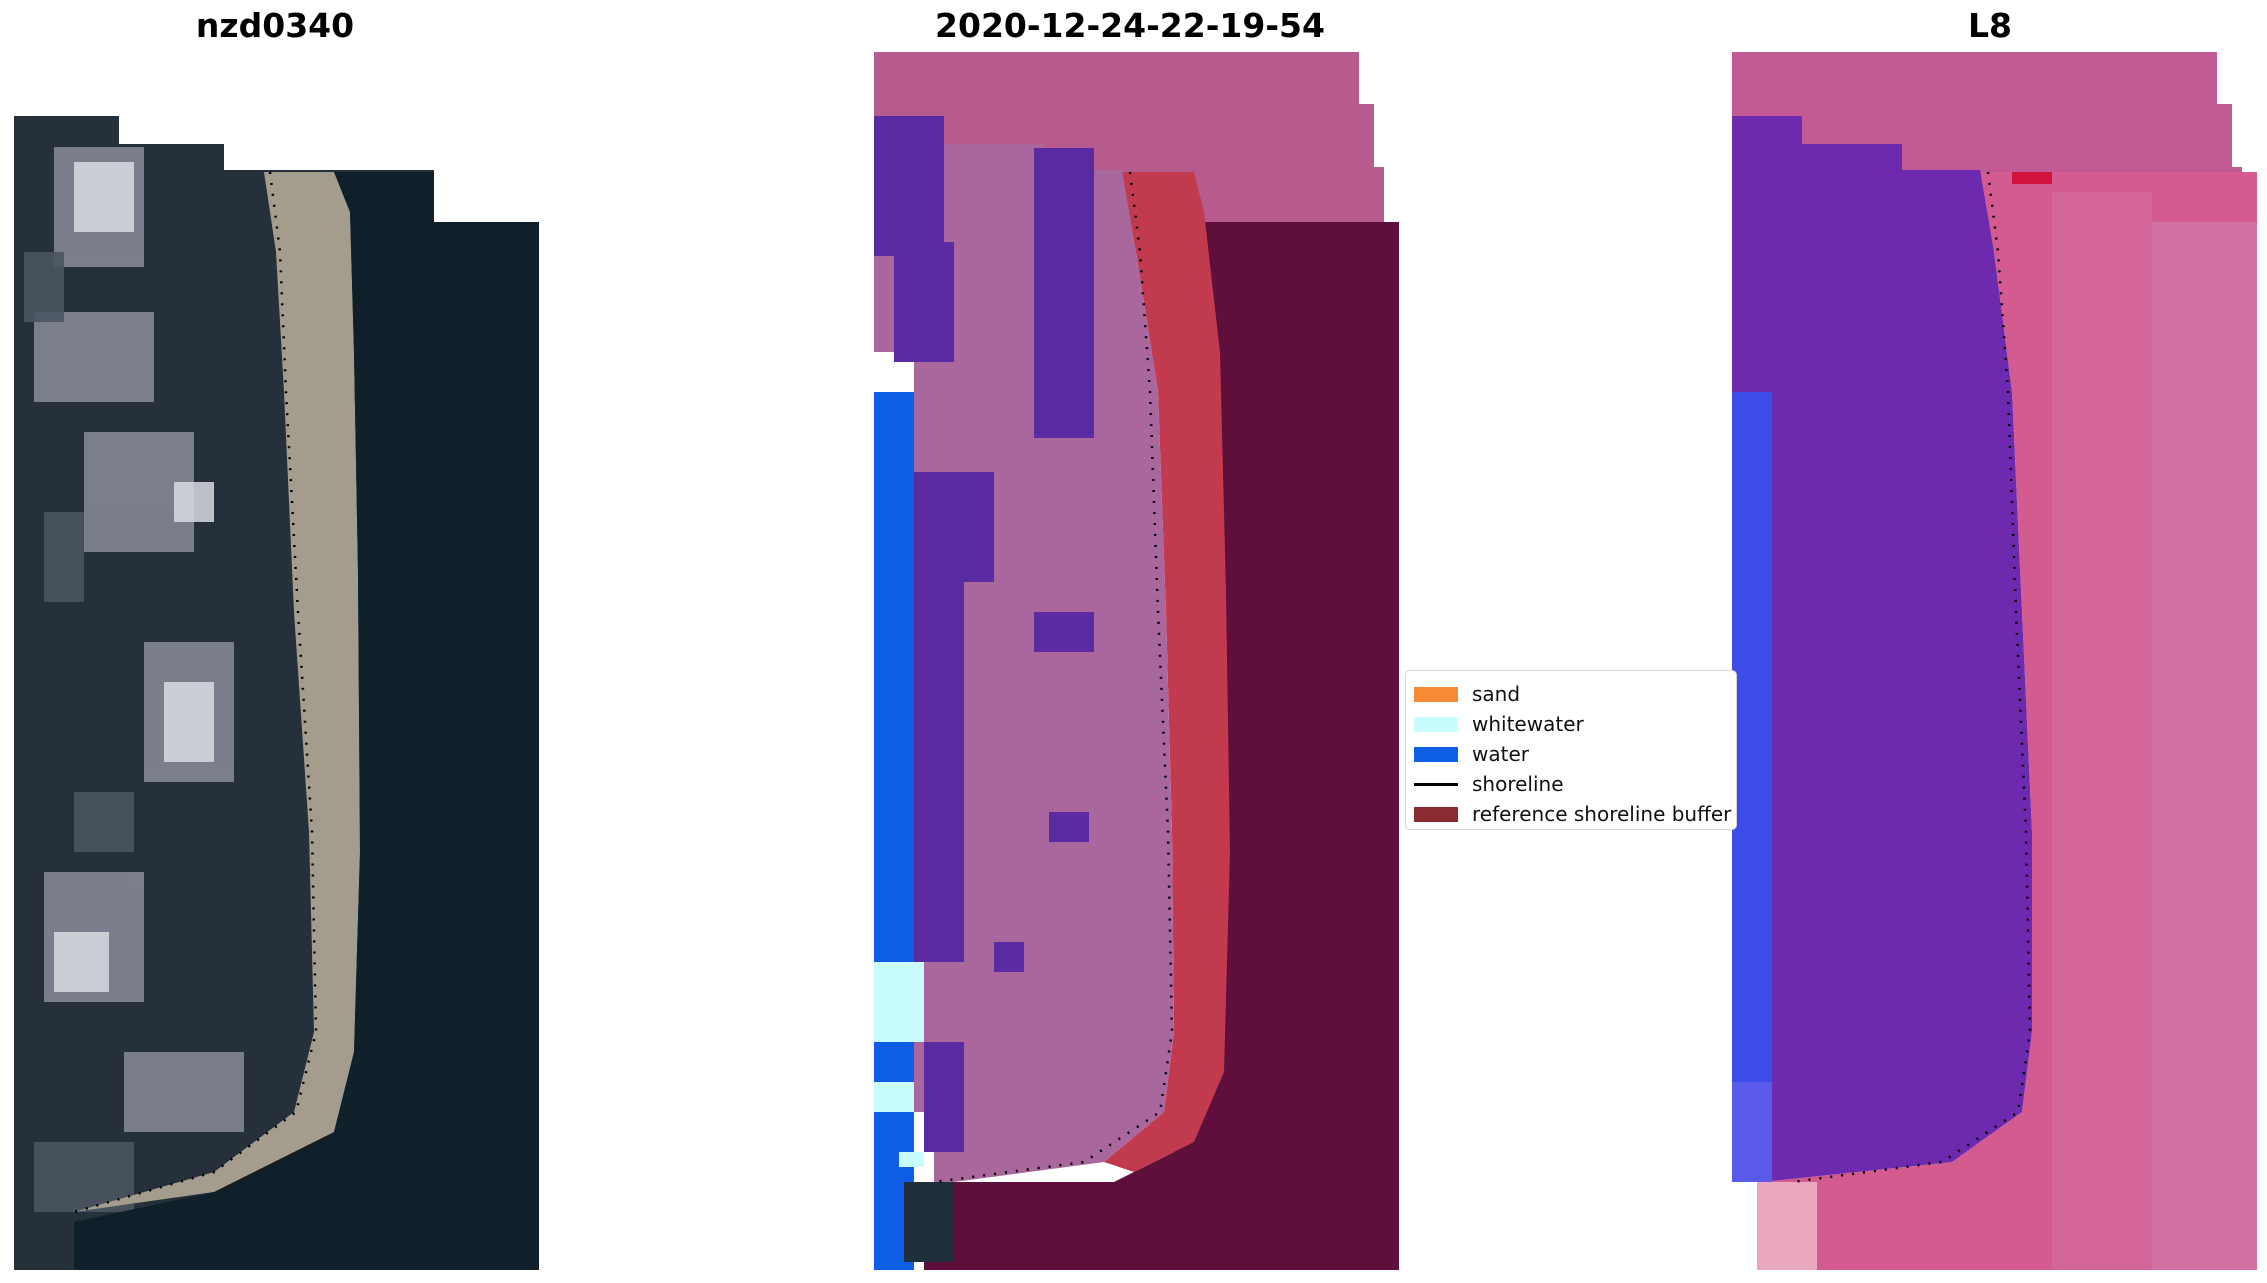 This screenshot has width=2267, height=1283. What do you see at coordinates (1130, 25) in the screenshot?
I see `panel-title-2: 2020-12-24-22-19-54` at bounding box center [1130, 25].